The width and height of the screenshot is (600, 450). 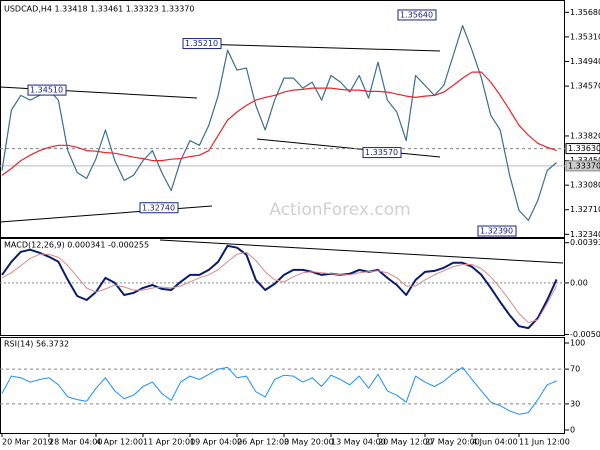 I want to click on level-box, so click(x=582, y=149).